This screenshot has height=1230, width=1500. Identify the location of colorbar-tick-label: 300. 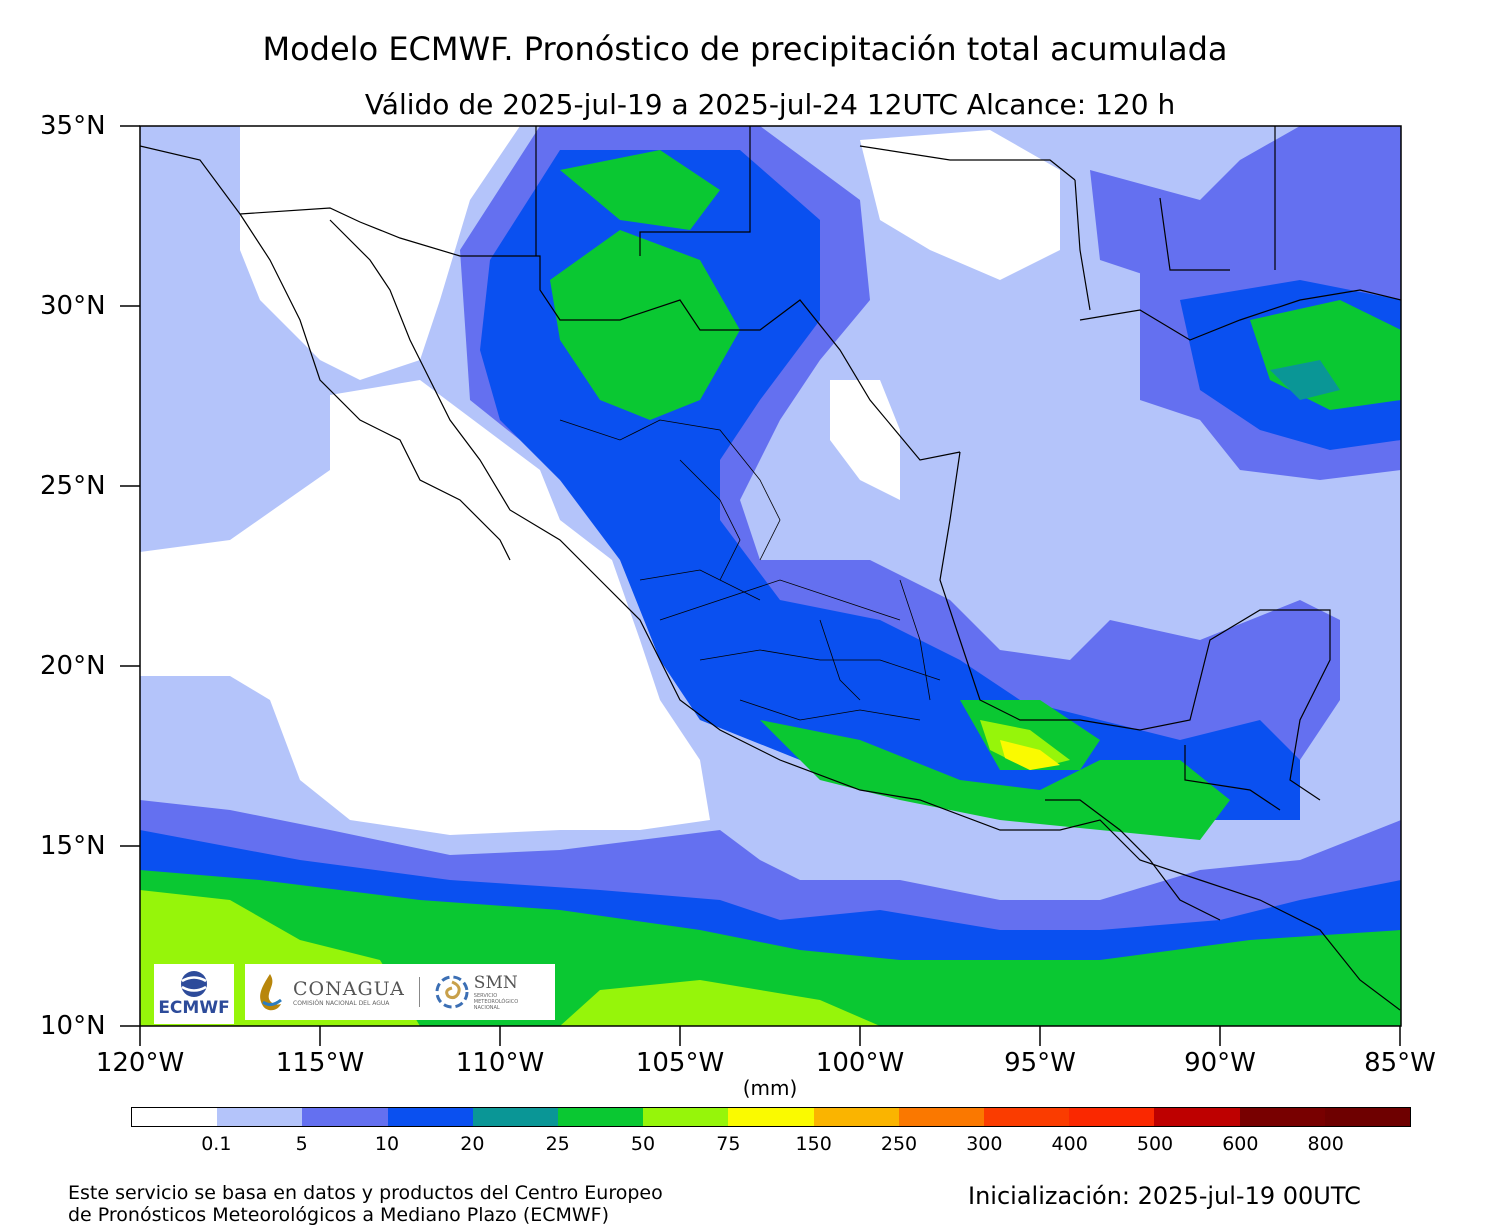
(984, 1144).